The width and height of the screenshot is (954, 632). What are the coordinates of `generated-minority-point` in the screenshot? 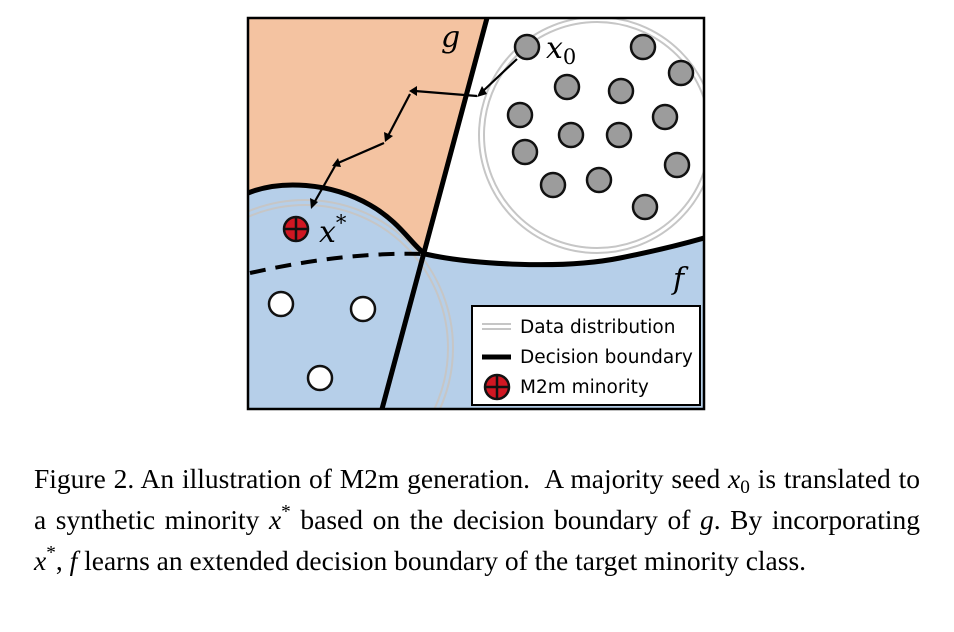 It's located at (296, 229).